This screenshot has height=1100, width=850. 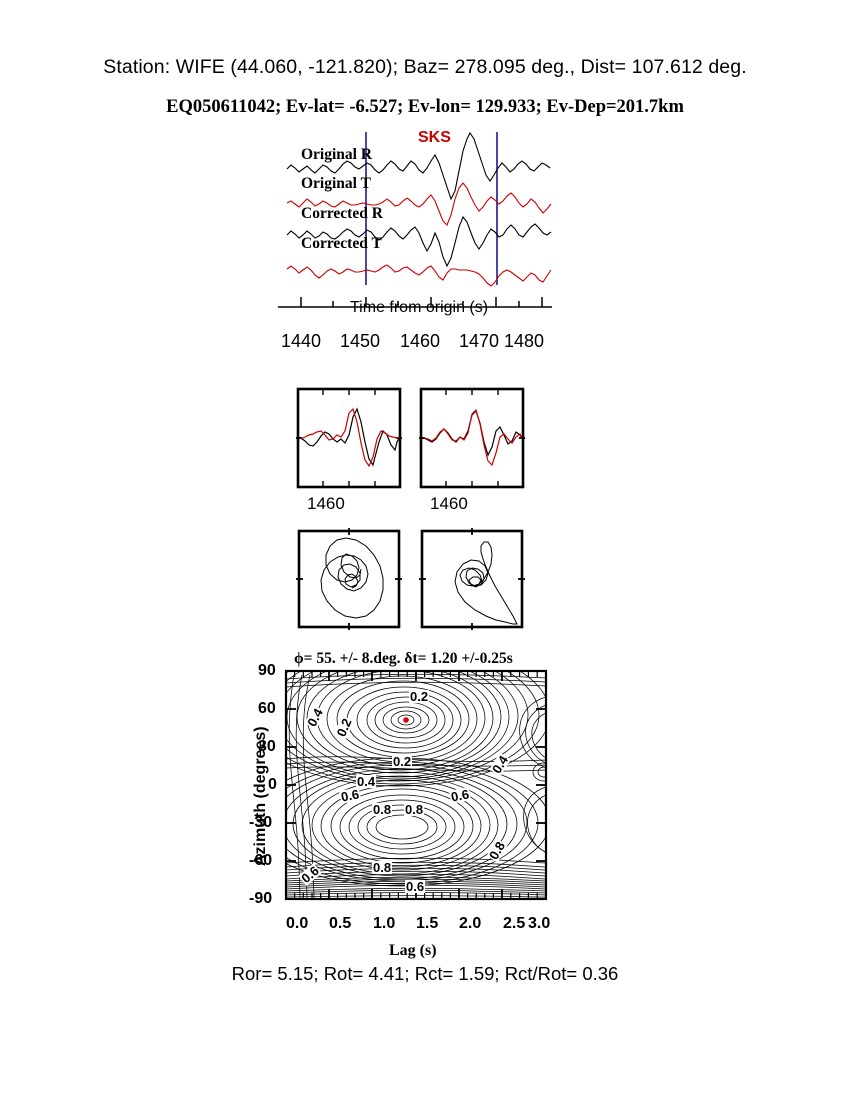 I want to click on time-tick-1450: 1450, so click(x=360, y=341).